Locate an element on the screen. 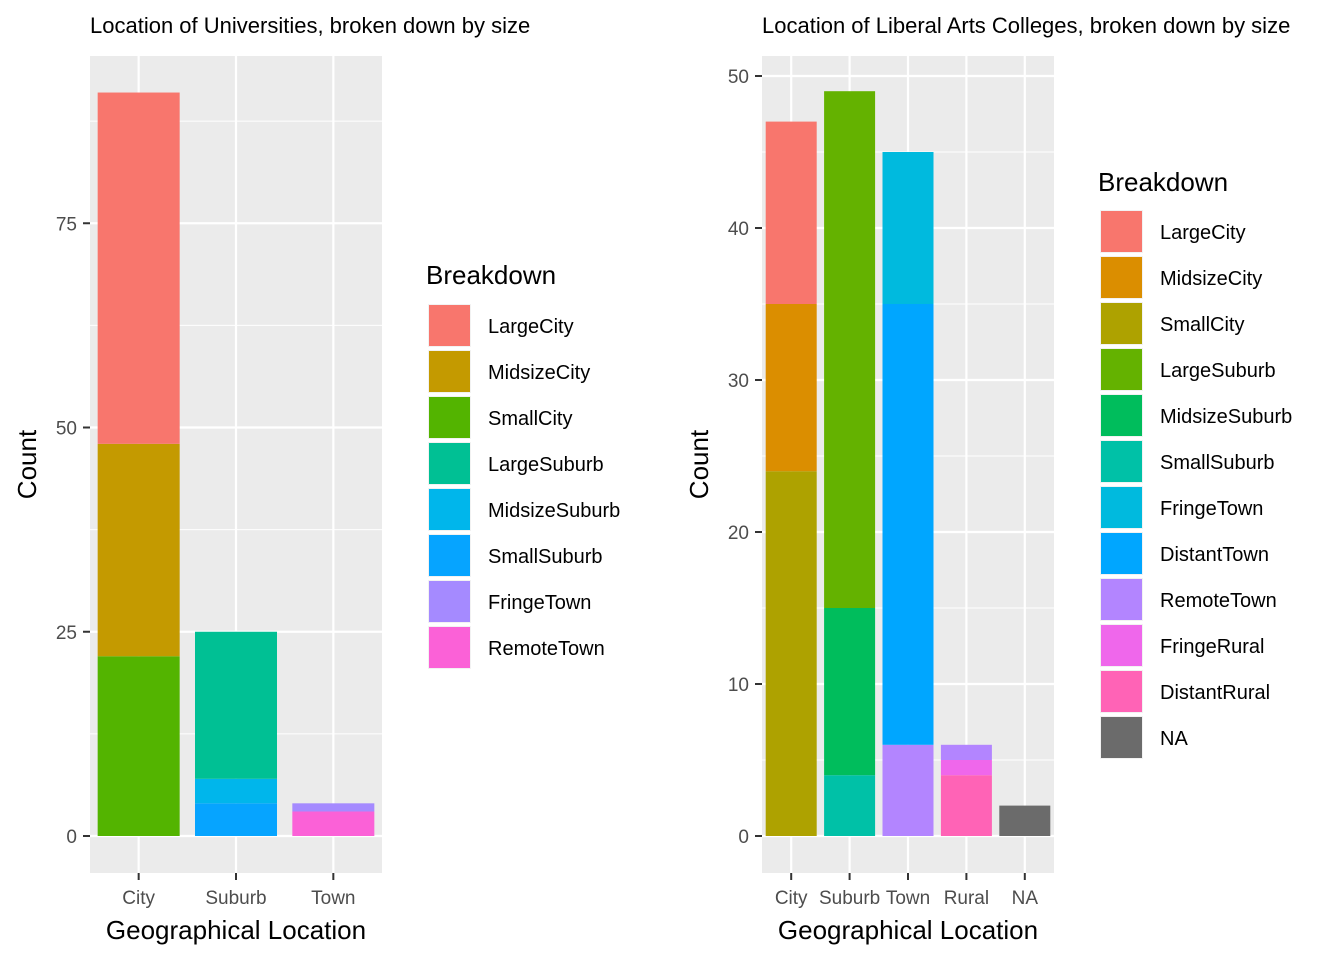 Image resolution: width=1344 pixels, height=960 pixels. legend-label: DistantTown is located at coordinates (1214, 555).